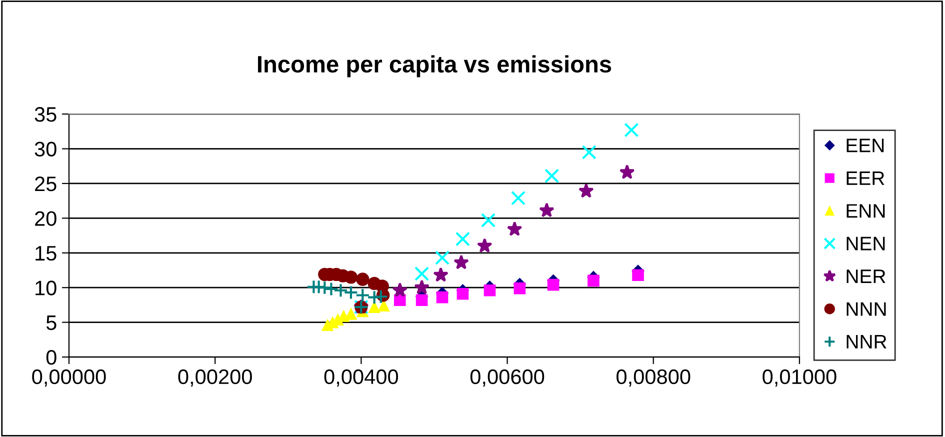 This screenshot has height=437, width=945. What do you see at coordinates (865, 178) in the screenshot?
I see `legend-label: EER` at bounding box center [865, 178].